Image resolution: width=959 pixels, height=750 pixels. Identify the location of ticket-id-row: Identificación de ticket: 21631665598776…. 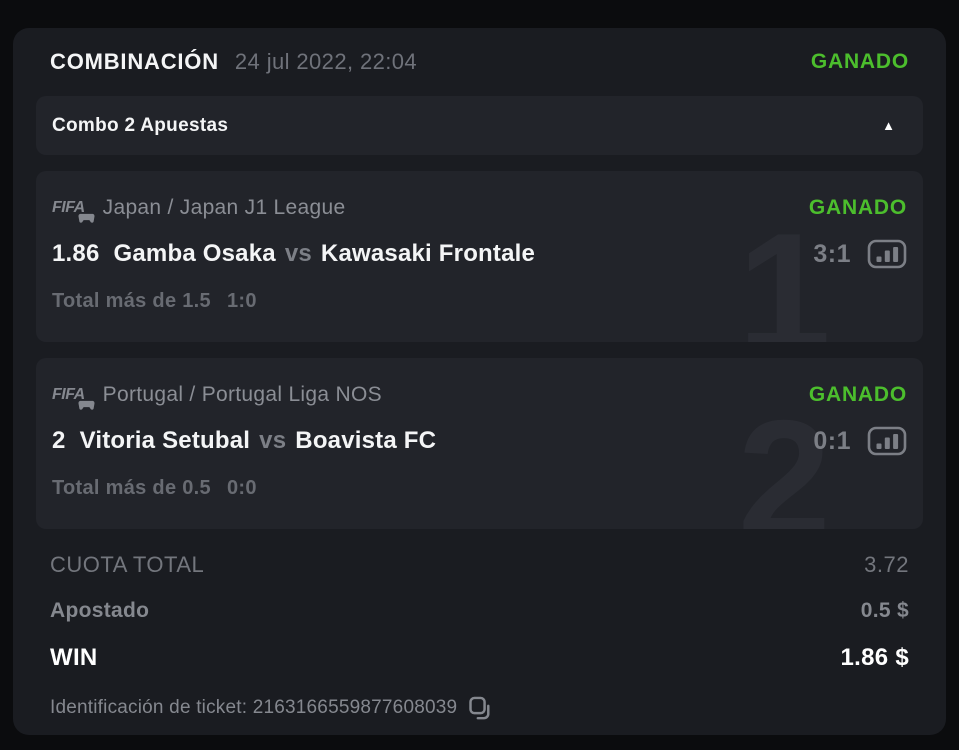
(479, 707).